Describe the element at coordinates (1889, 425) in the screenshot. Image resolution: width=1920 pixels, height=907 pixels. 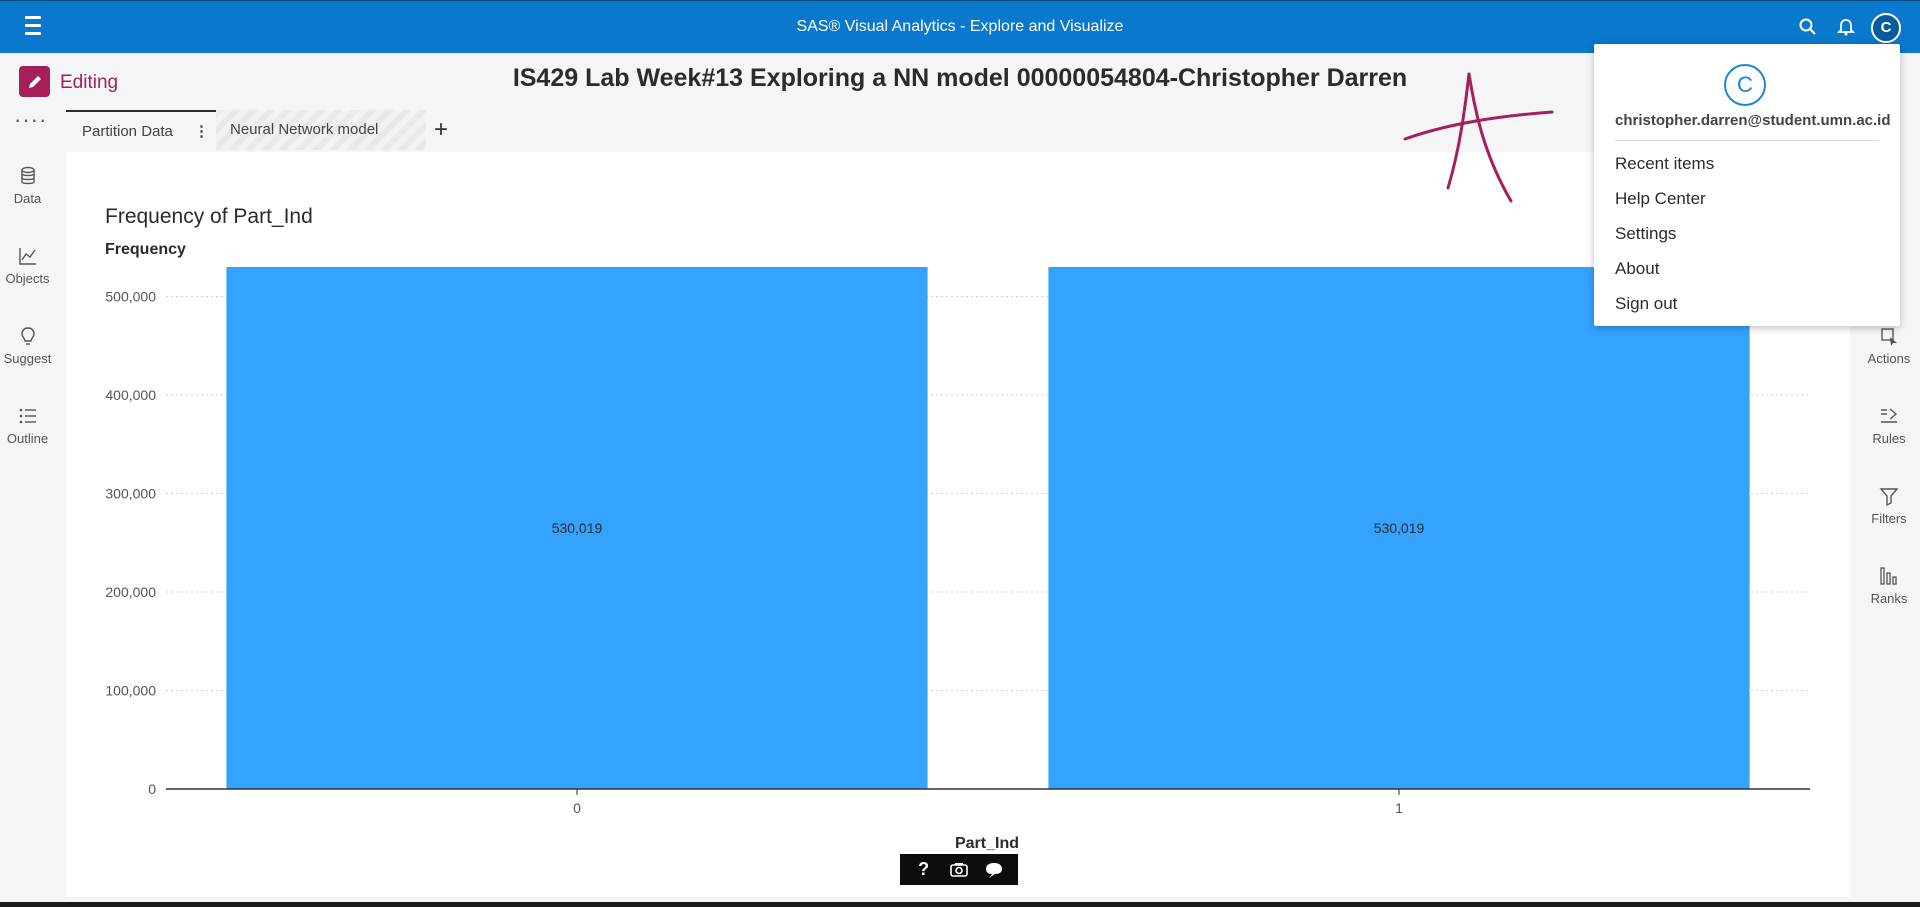
I see `rail-item-rules: Rules` at that location.